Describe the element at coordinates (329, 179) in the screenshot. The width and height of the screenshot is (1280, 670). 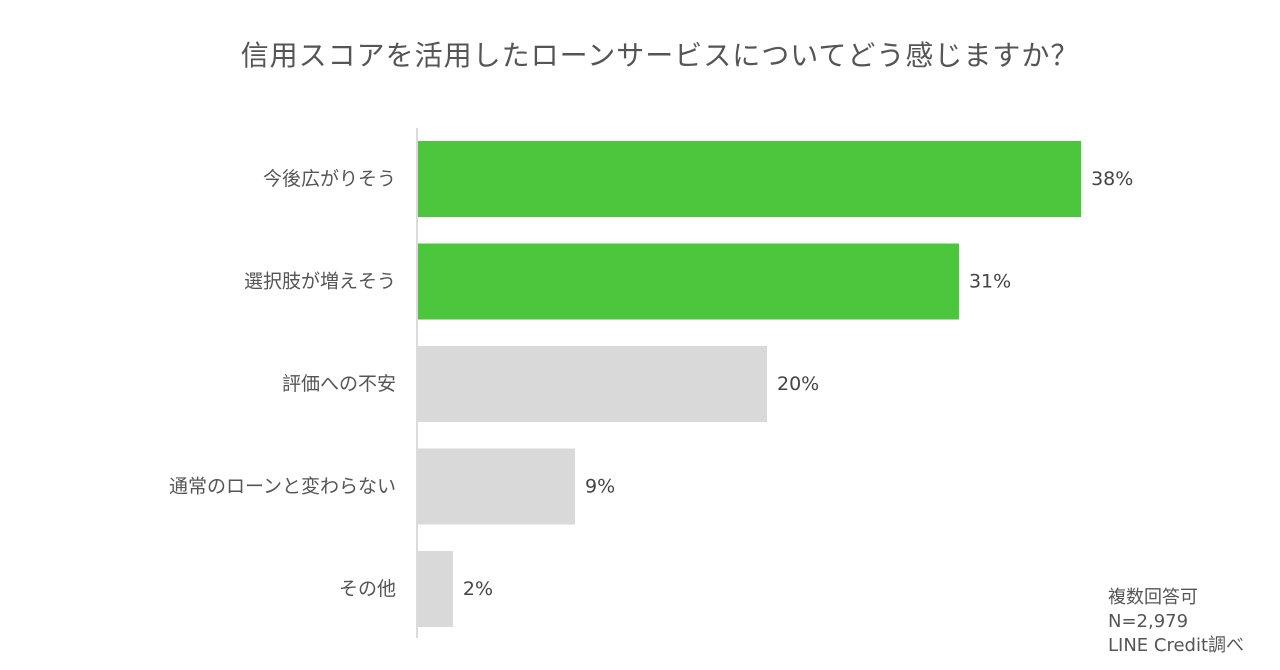
I see `category-label-1: 今後広がりそう` at that location.